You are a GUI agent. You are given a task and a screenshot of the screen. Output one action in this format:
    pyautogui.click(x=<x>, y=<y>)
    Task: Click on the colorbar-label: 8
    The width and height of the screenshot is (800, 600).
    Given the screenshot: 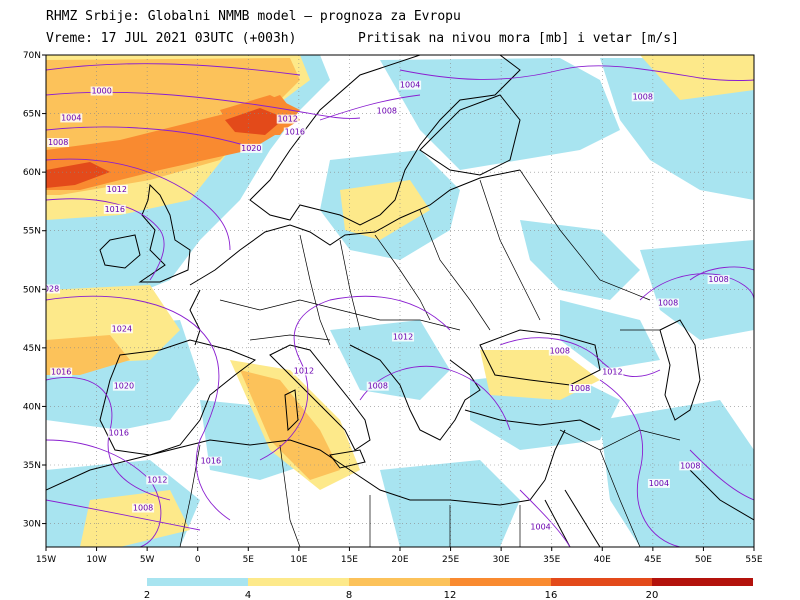 What is the action you would take?
    pyautogui.click(x=349, y=595)
    